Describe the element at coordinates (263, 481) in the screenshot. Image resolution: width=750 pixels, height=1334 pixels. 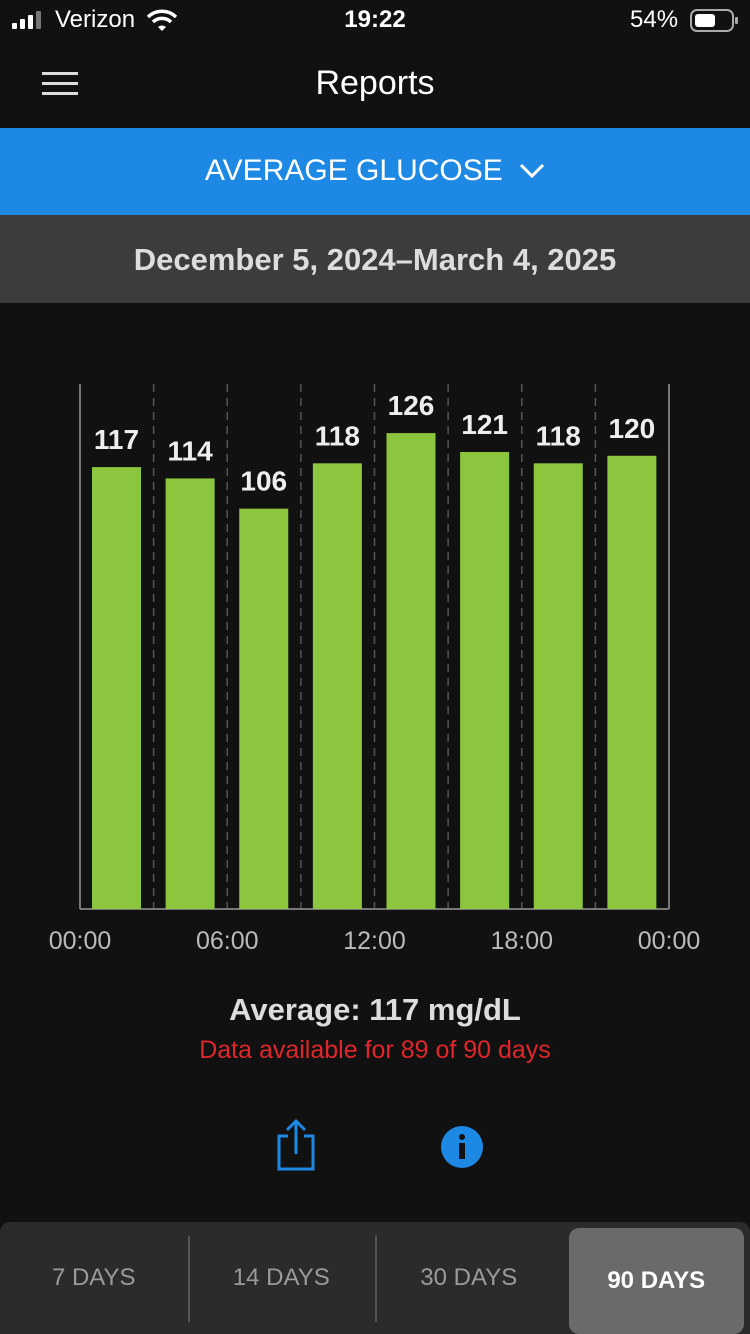
I see `data-label: 106` at that location.